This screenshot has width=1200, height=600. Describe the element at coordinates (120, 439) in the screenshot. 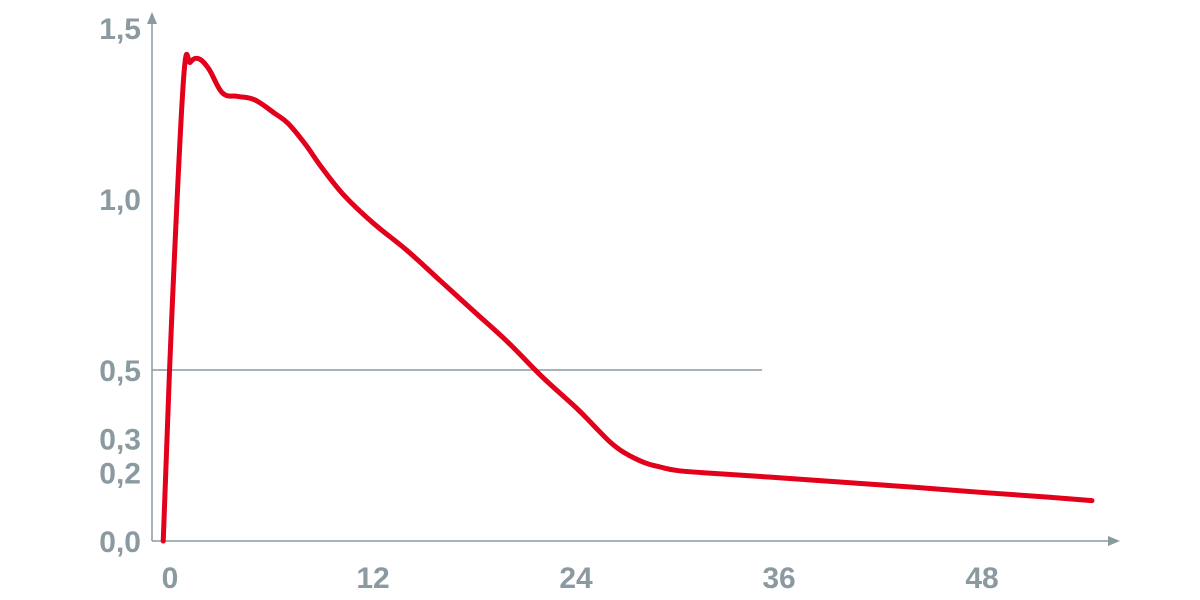

I see `y-tick-label: 0,3` at that location.